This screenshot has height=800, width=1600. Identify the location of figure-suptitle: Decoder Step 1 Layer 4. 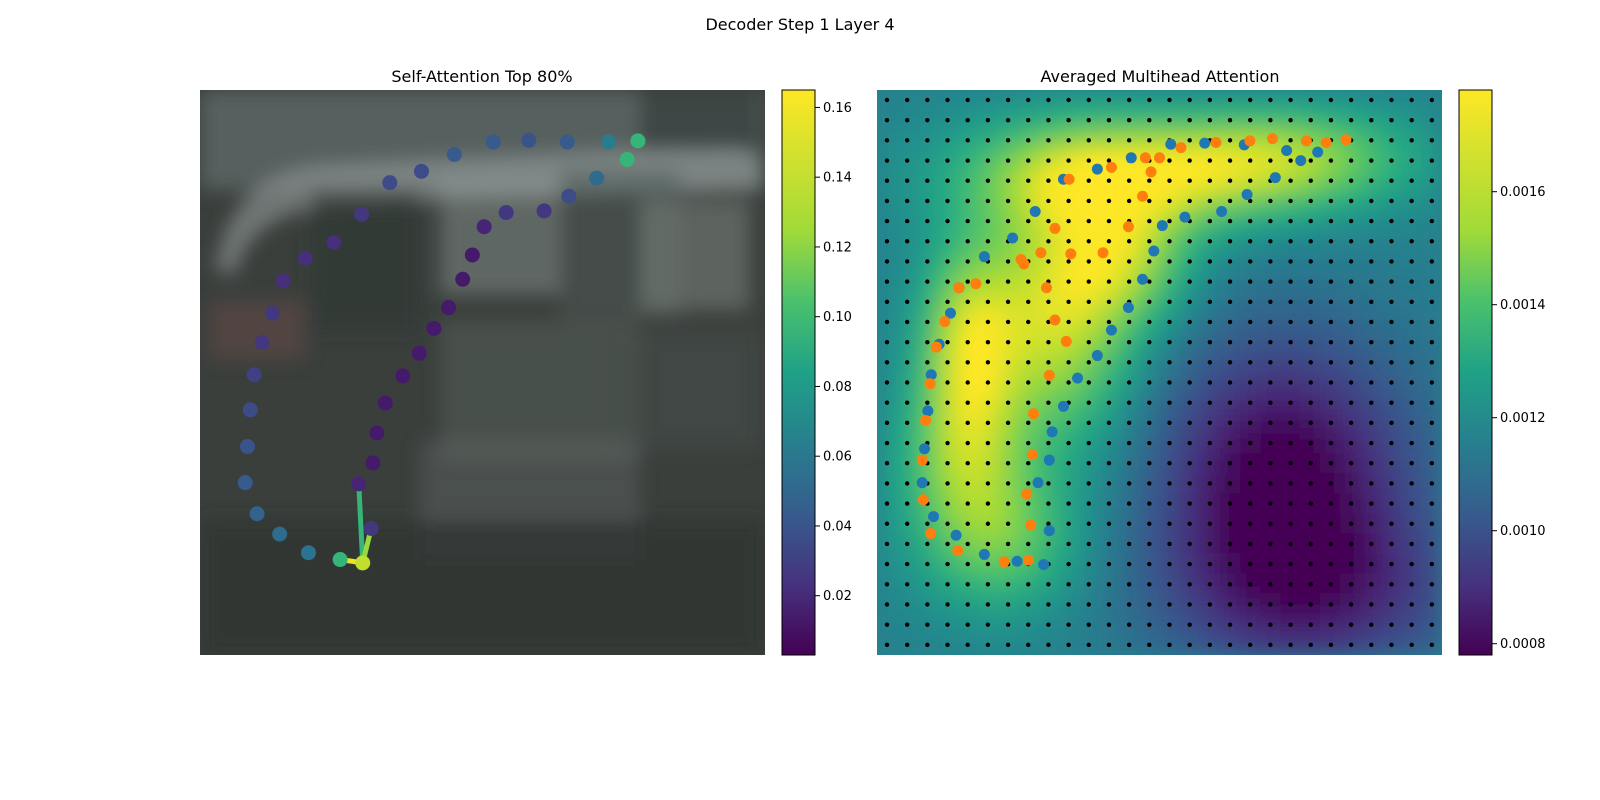
(799, 24).